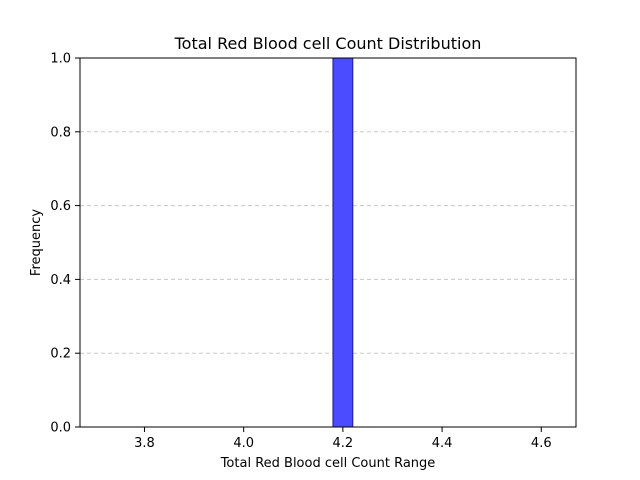  I want to click on x-axis-label: Total Red Blood cell Count Range, so click(328, 463).